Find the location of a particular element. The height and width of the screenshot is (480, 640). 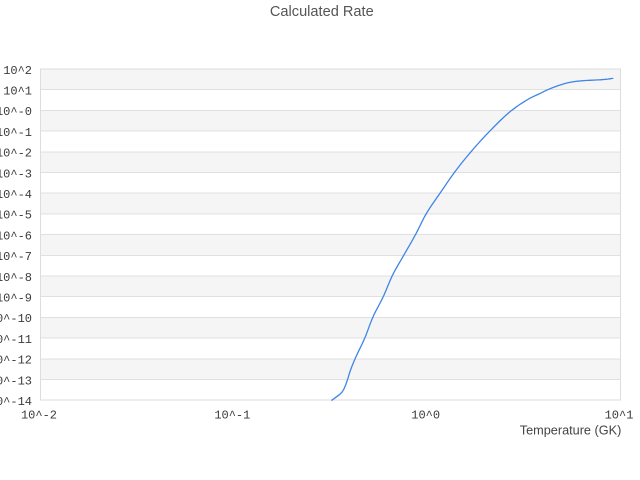

svg-text: 10^-9 is located at coordinates (16, 299).